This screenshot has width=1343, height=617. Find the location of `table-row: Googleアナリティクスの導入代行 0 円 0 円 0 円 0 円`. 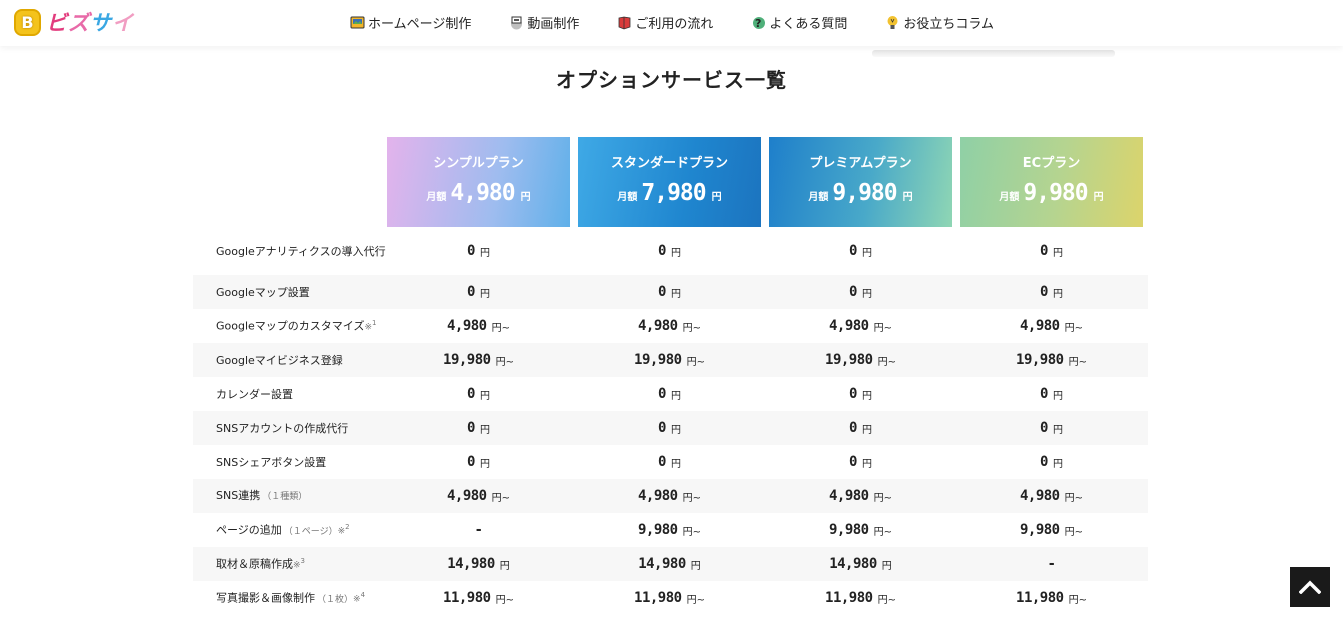

table-row: Googleアナリティクスの導入代行 0 円 0 円 0 円 0 円 is located at coordinates (670, 251).